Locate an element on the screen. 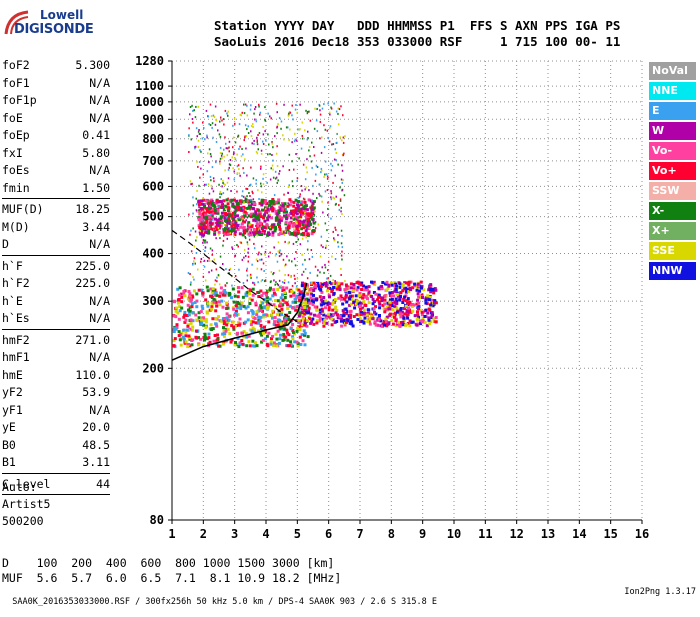 The width and height of the screenshot is (700, 617). x-tick-label: 3 is located at coordinates (234, 534).